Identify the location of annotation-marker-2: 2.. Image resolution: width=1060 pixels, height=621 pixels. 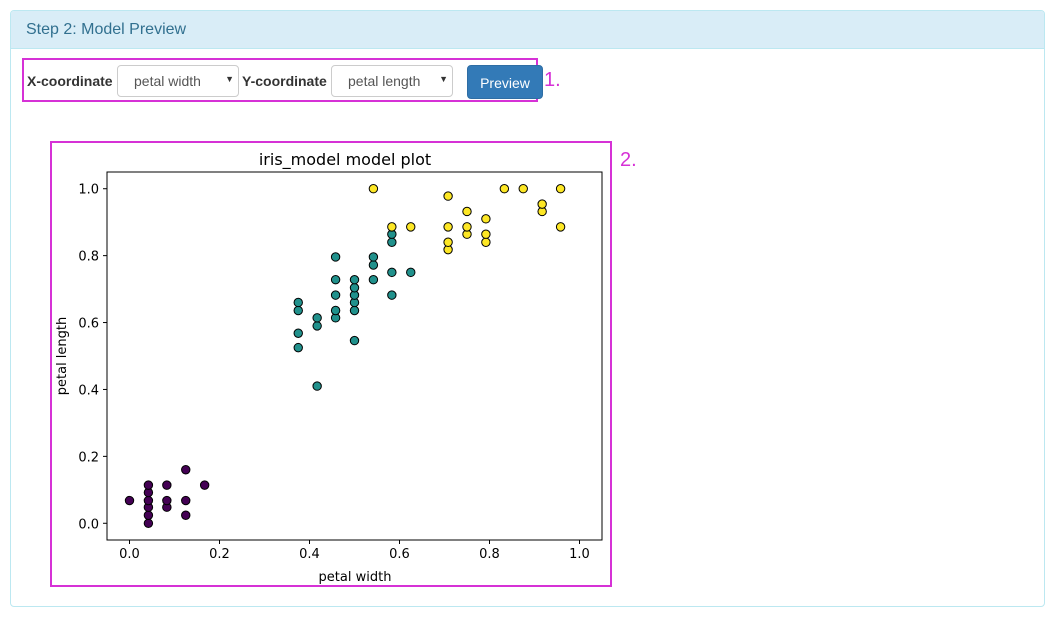
(628, 160).